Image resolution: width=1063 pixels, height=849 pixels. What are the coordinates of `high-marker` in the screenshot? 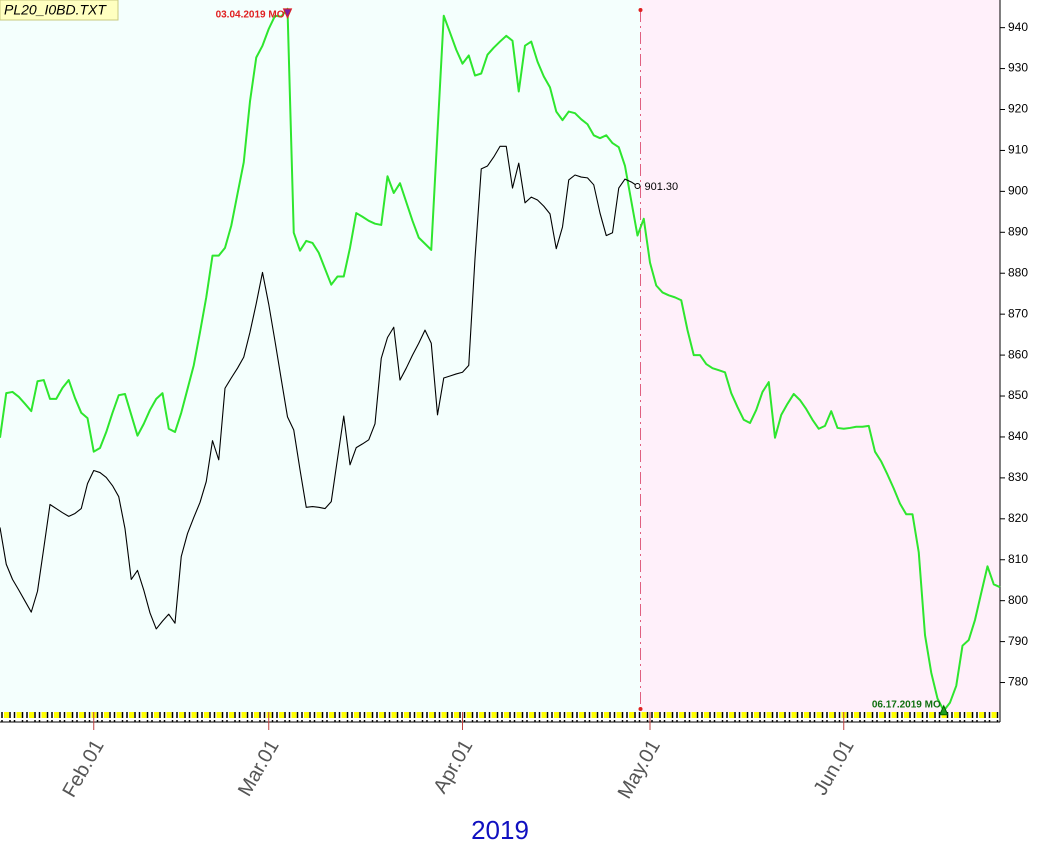 It's located at (287, 14).